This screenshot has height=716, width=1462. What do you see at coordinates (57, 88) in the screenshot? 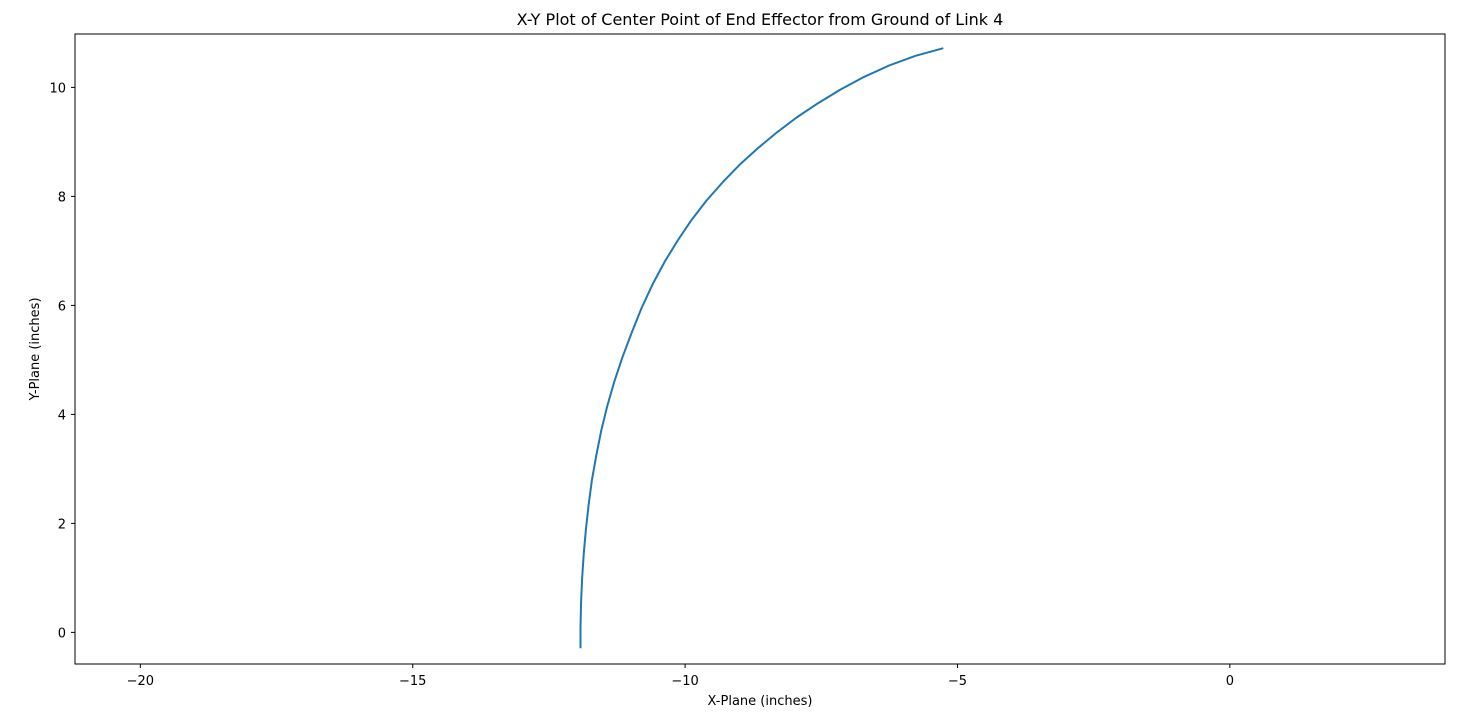
I see `y-tick-label: 10` at bounding box center [57, 88].